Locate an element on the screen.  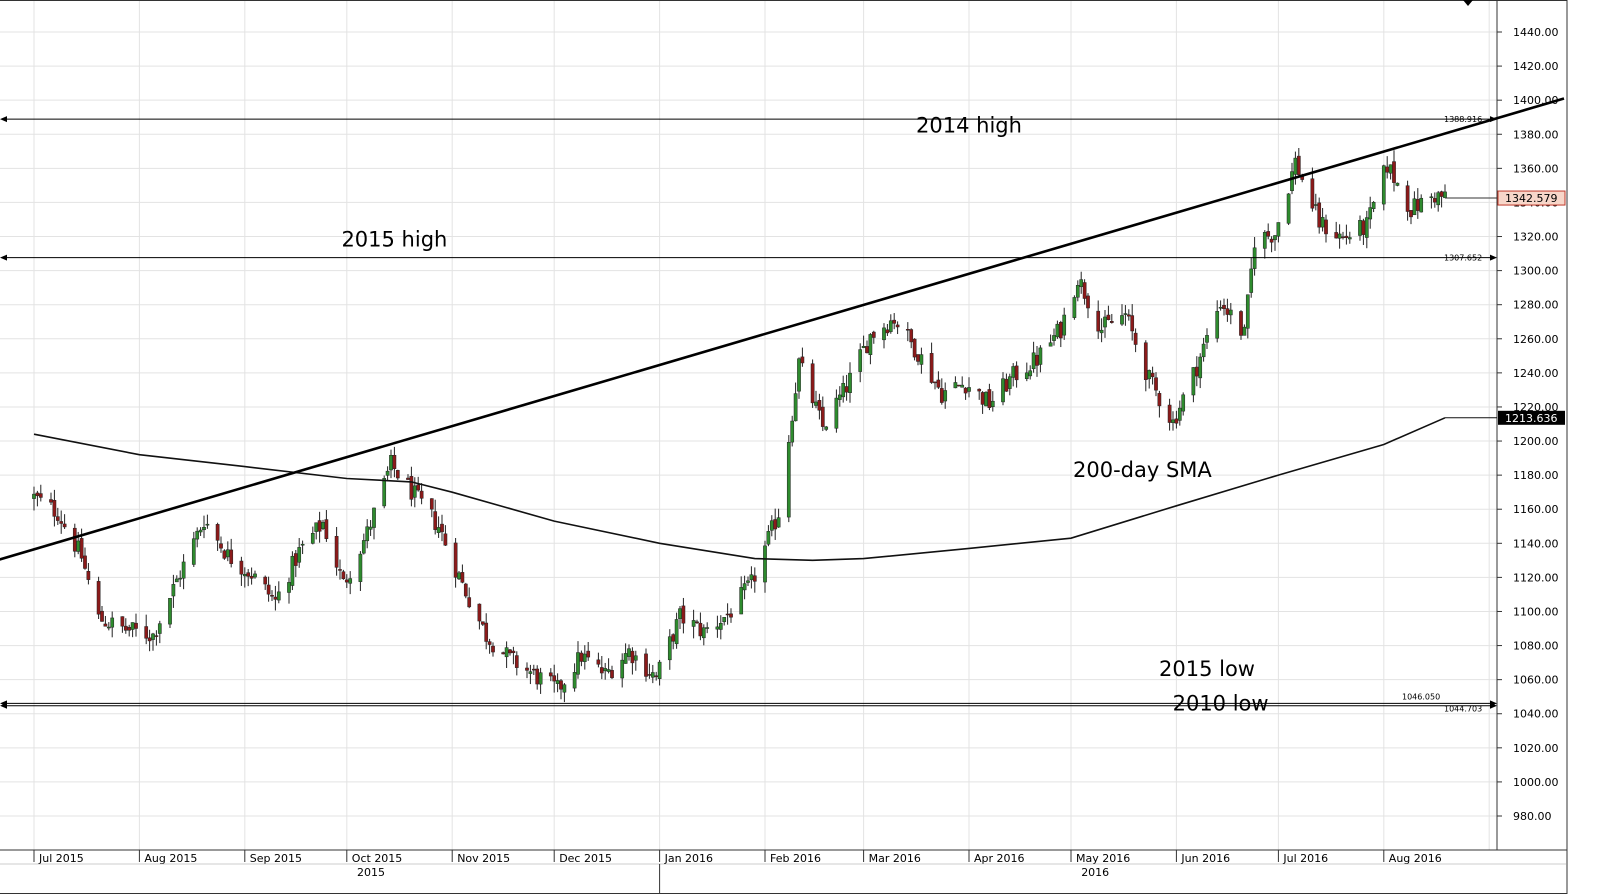
y-tick-label: 1380.00 is located at coordinates (1536, 134).